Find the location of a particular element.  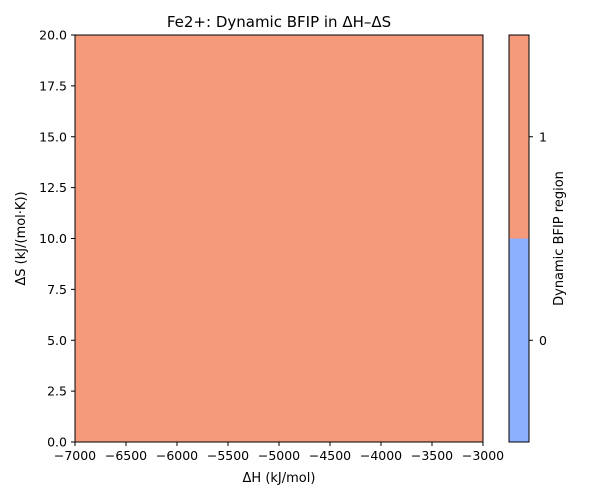

x-axis-label: ΔH (kJ/mol) is located at coordinates (279, 478).